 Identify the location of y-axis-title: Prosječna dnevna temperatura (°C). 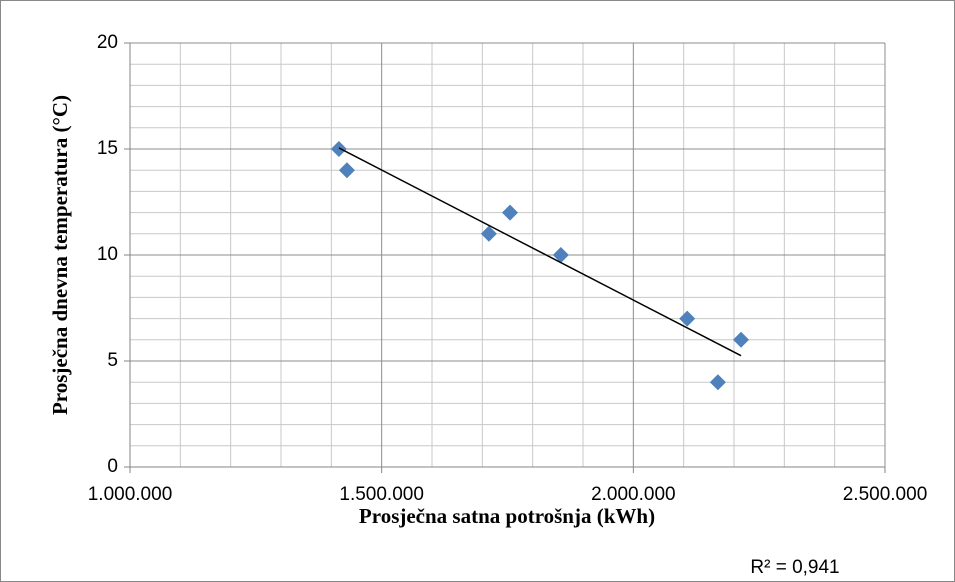
(60, 255).